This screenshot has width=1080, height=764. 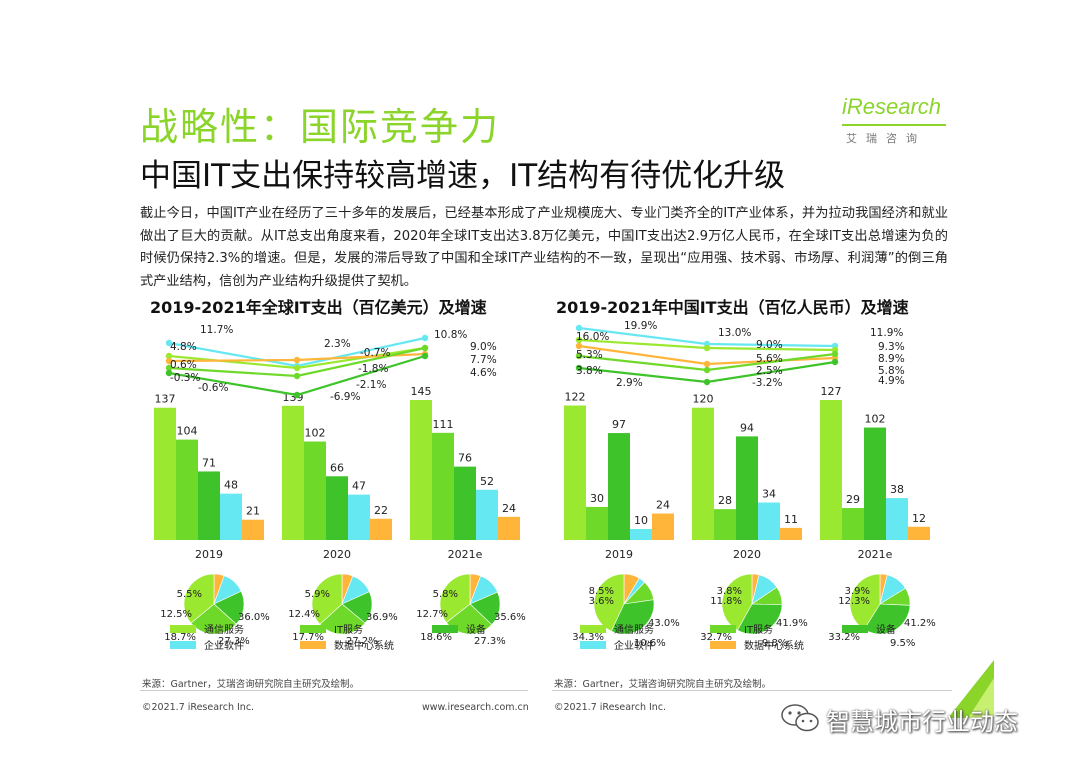 What do you see at coordinates (315, 433) in the screenshot?
I see `bar-label-IT服务-2020: 102` at bounding box center [315, 433].